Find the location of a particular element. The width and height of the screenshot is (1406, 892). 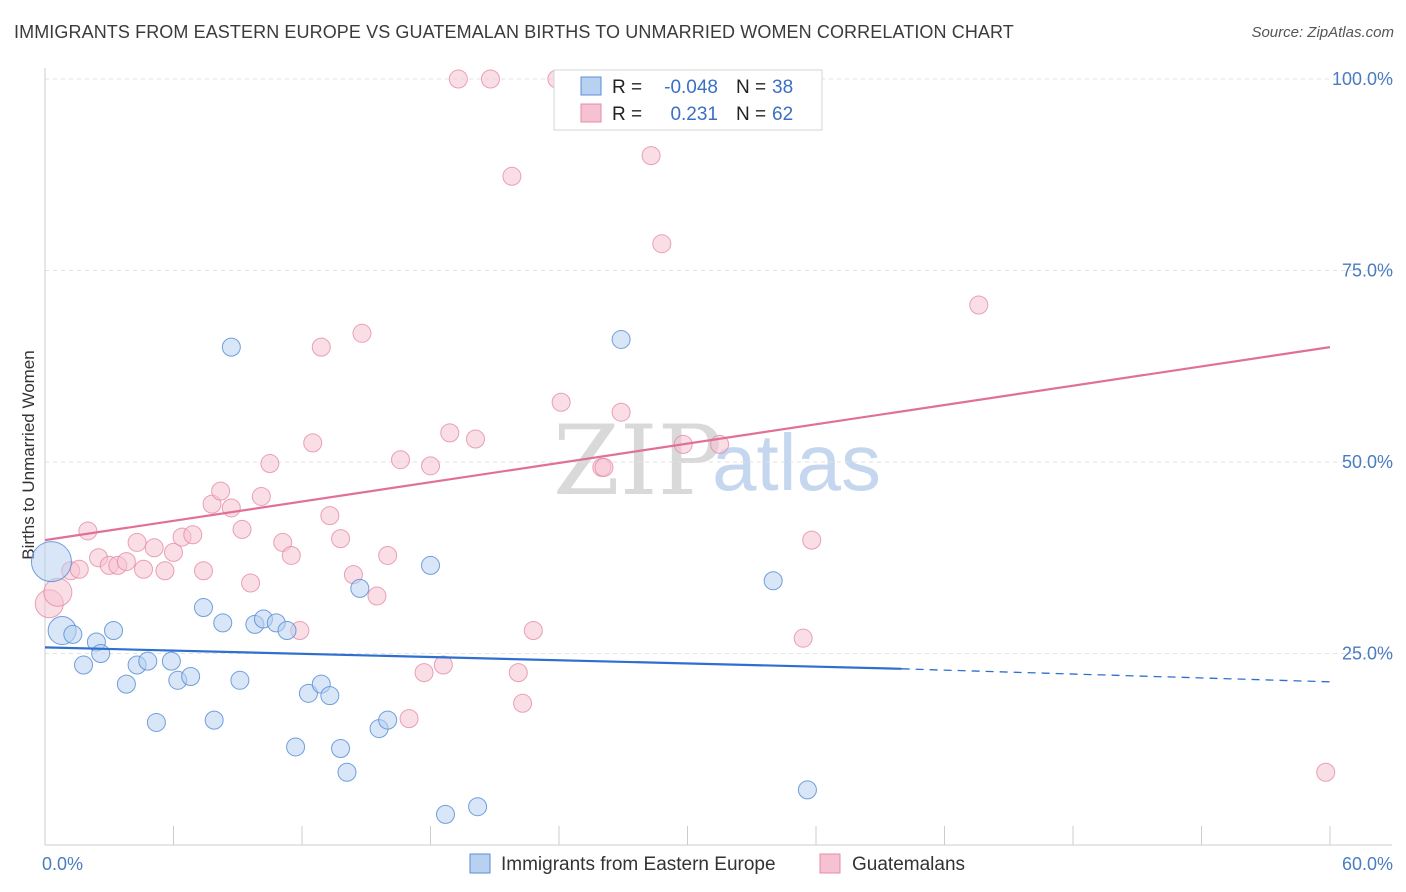

bottom-legend-label-pink: Guatemalans is located at coordinates (908, 864).